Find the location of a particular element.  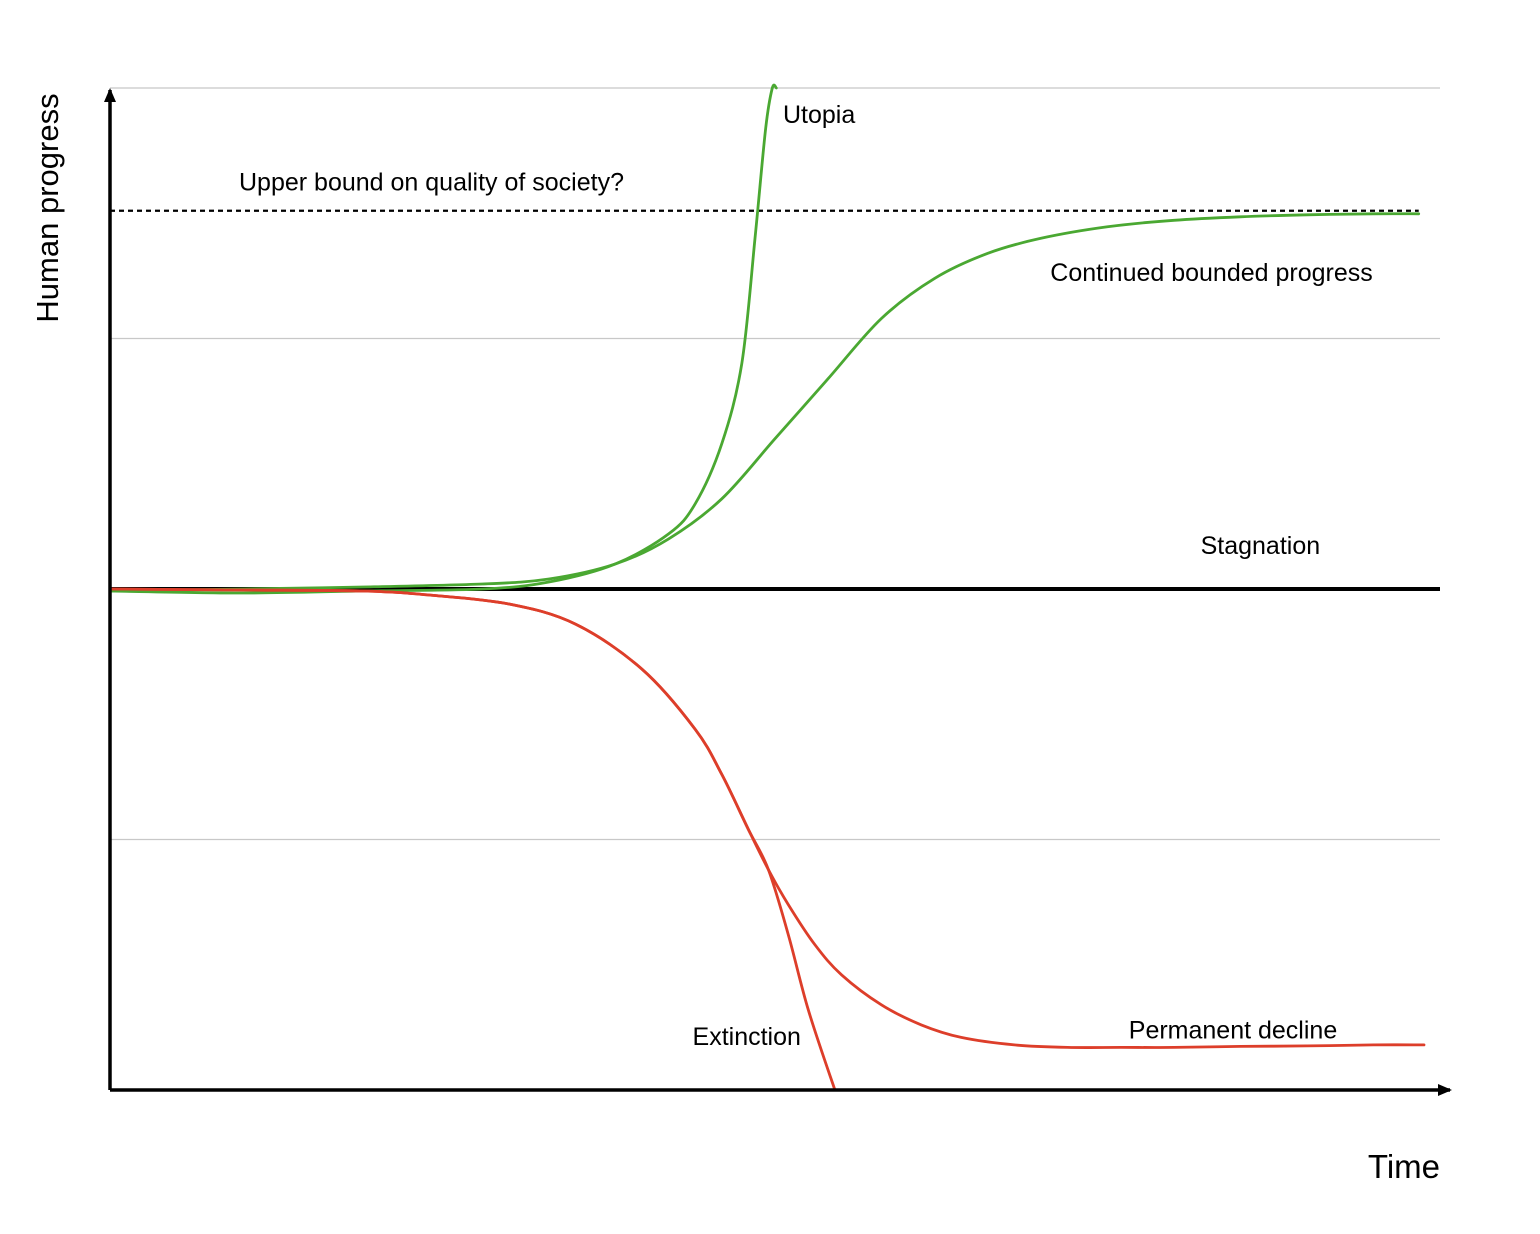

annotation-stagnation: Stagnation is located at coordinates (1261, 546).